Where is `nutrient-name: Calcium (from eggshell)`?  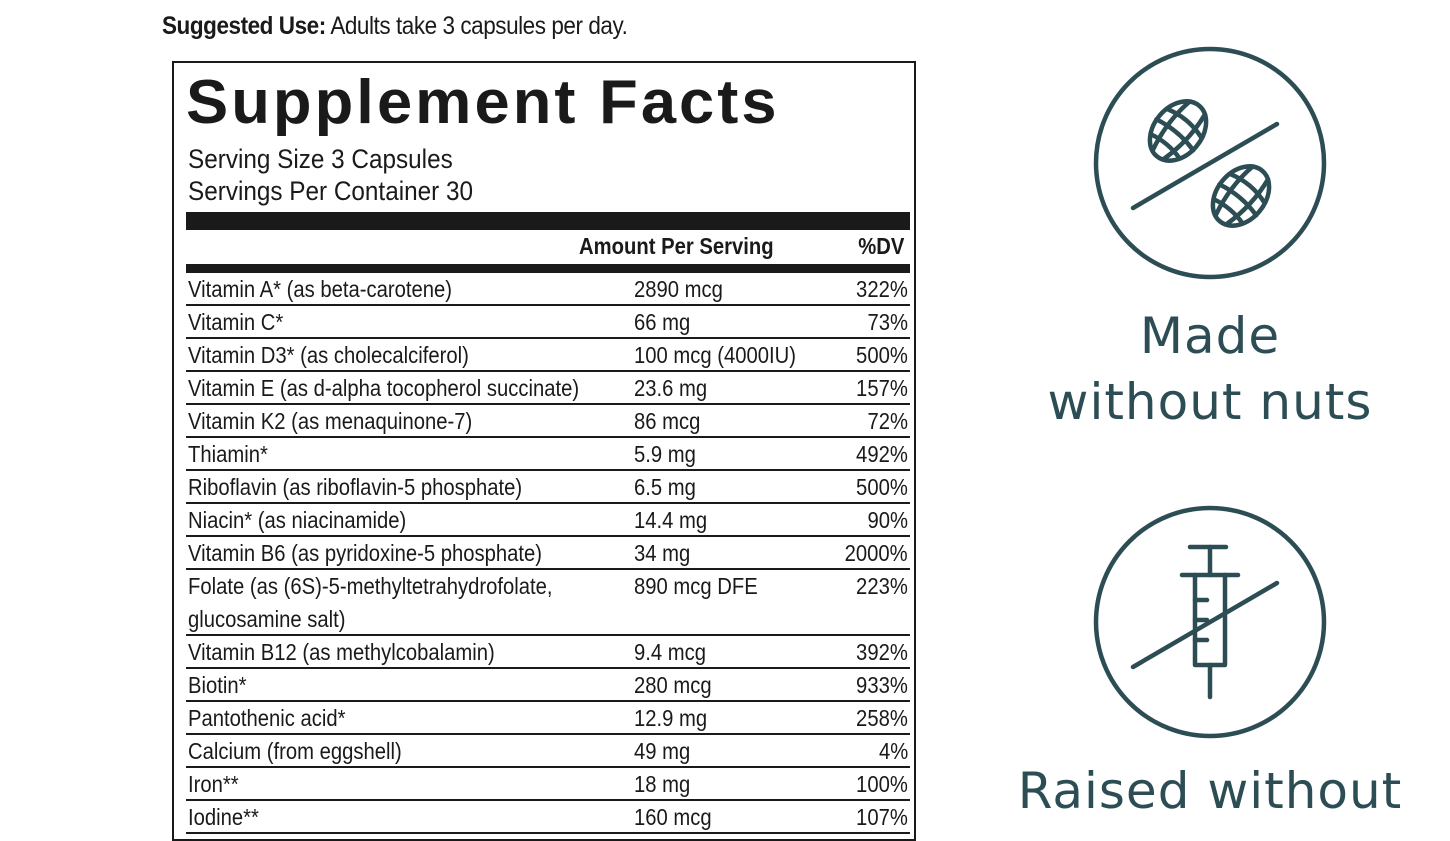
nutrient-name: Calcium (from eggshell) is located at coordinates (295, 751).